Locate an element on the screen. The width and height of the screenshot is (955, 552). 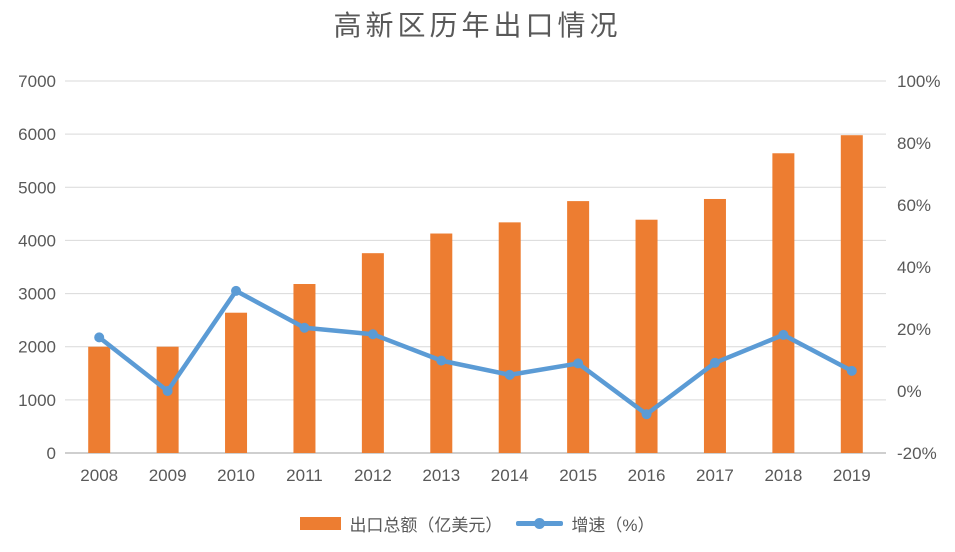
left-axis-tick-label: 7000 is located at coordinates (37, 81).